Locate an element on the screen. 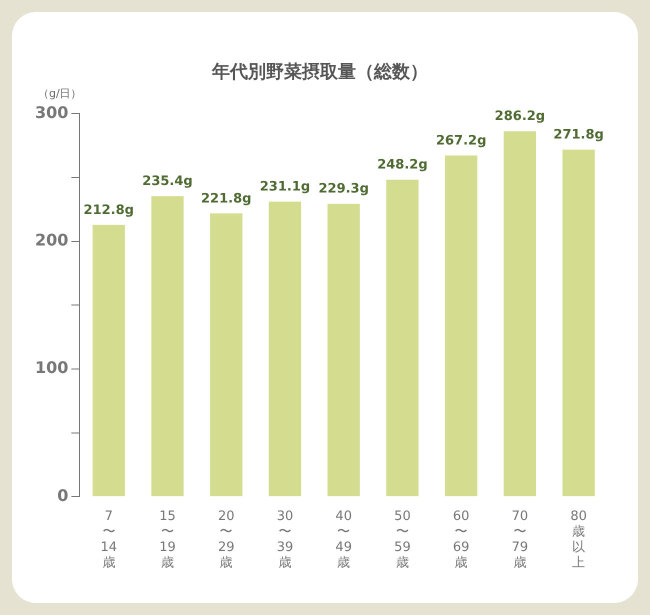 This screenshot has height=615, width=650. x-tick-label: 50〜59歳 is located at coordinates (402, 539).